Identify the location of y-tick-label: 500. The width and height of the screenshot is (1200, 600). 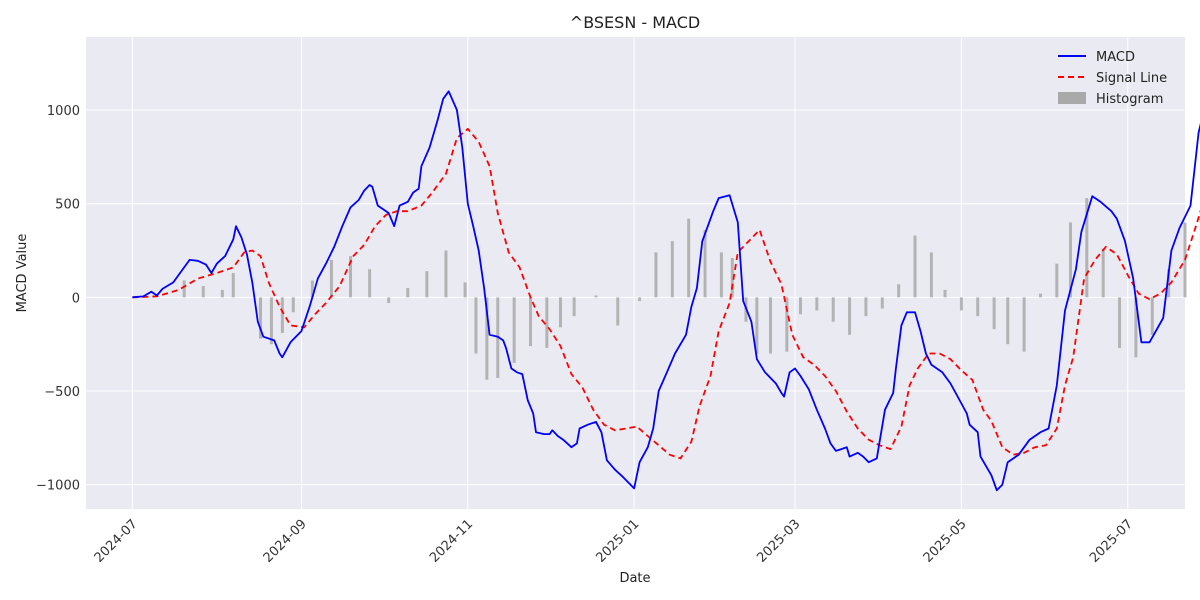
(67, 205).